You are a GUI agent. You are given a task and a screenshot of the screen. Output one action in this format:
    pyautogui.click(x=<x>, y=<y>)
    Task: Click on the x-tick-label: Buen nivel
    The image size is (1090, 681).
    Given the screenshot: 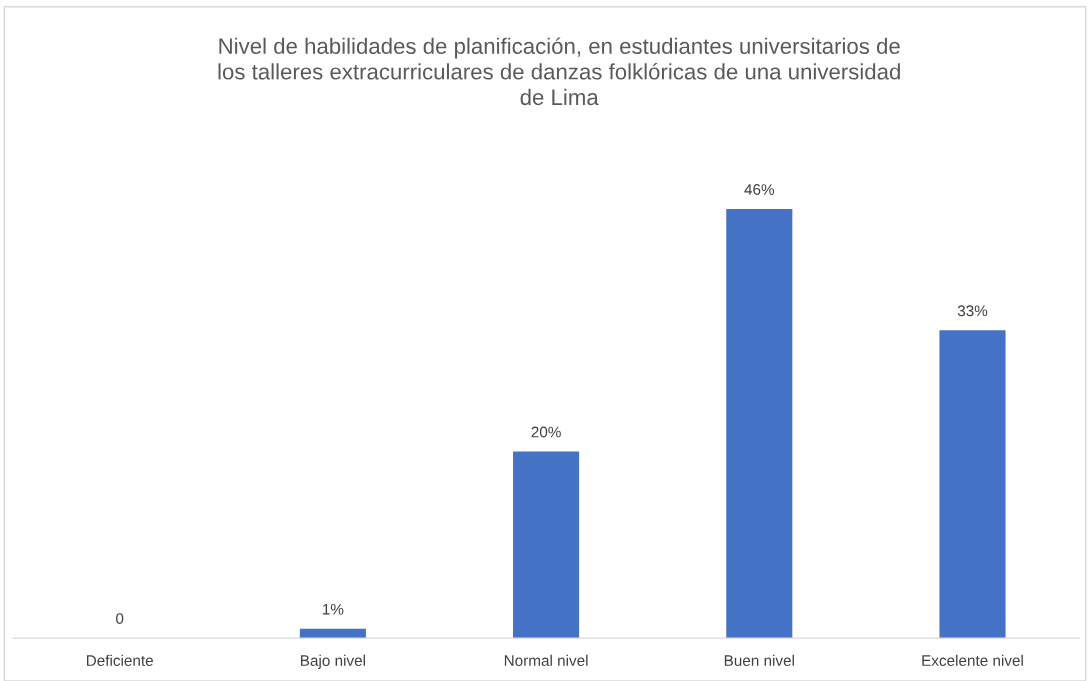 What is the action you would take?
    pyautogui.click(x=759, y=660)
    